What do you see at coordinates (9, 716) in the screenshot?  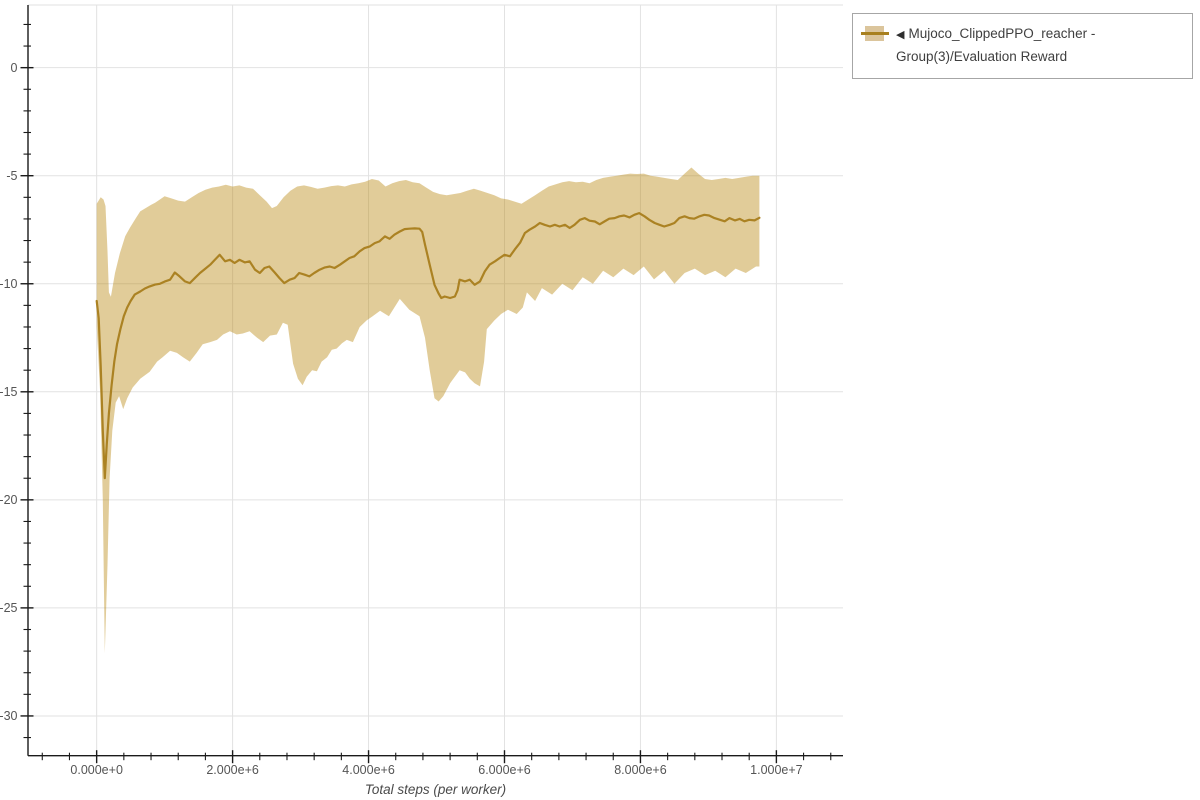 I see `y-tick-label: -30` at bounding box center [9, 716].